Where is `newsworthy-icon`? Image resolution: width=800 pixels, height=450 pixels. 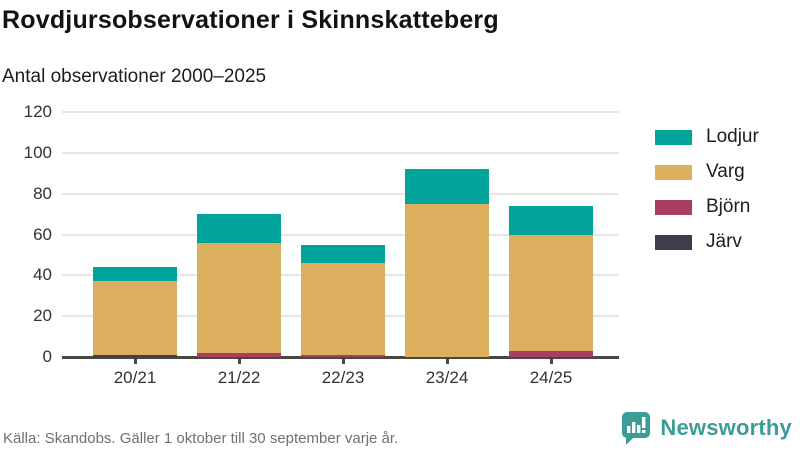
newsworthy-icon is located at coordinates (636, 428).